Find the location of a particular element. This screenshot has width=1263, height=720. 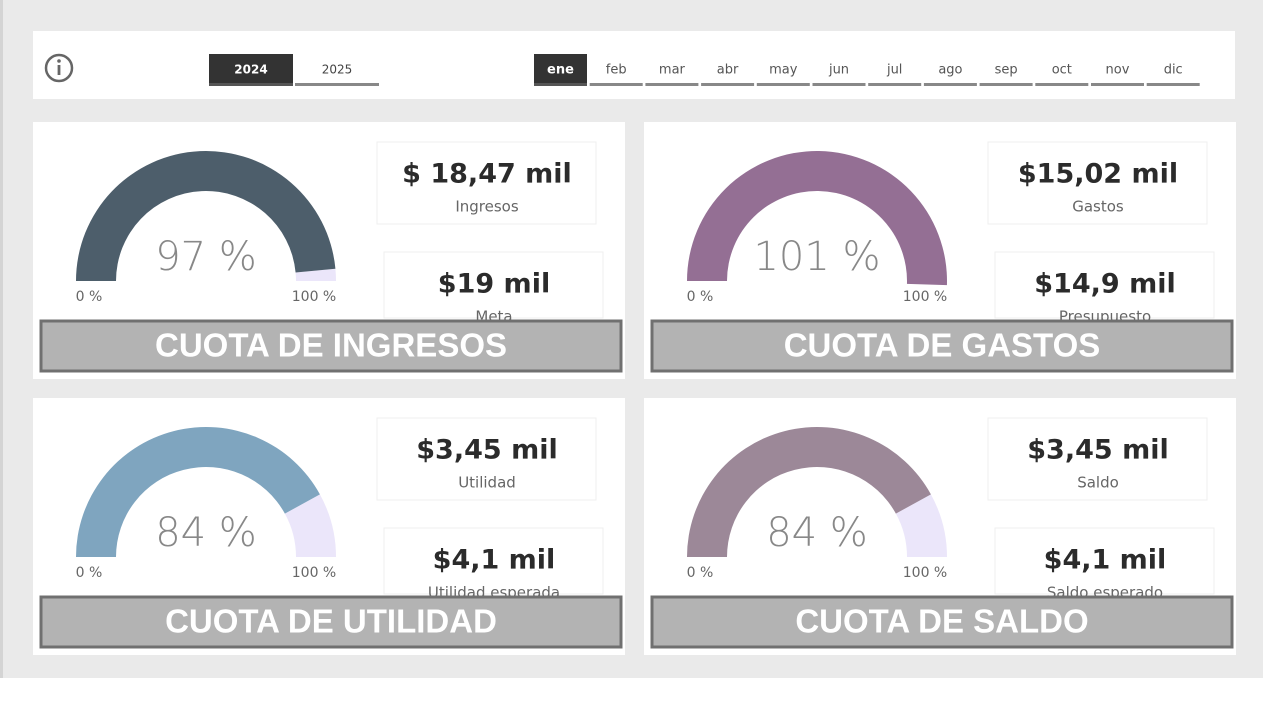

month-tab-label: feb is located at coordinates (616, 70).